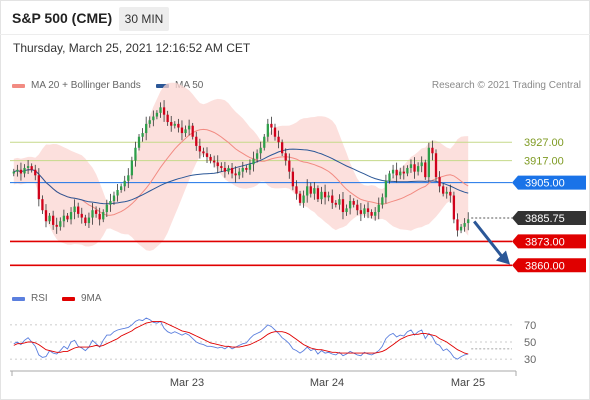 This screenshot has width=590, height=400. I want to click on research-credit: Research © 2021 Trading Central, so click(506, 85).